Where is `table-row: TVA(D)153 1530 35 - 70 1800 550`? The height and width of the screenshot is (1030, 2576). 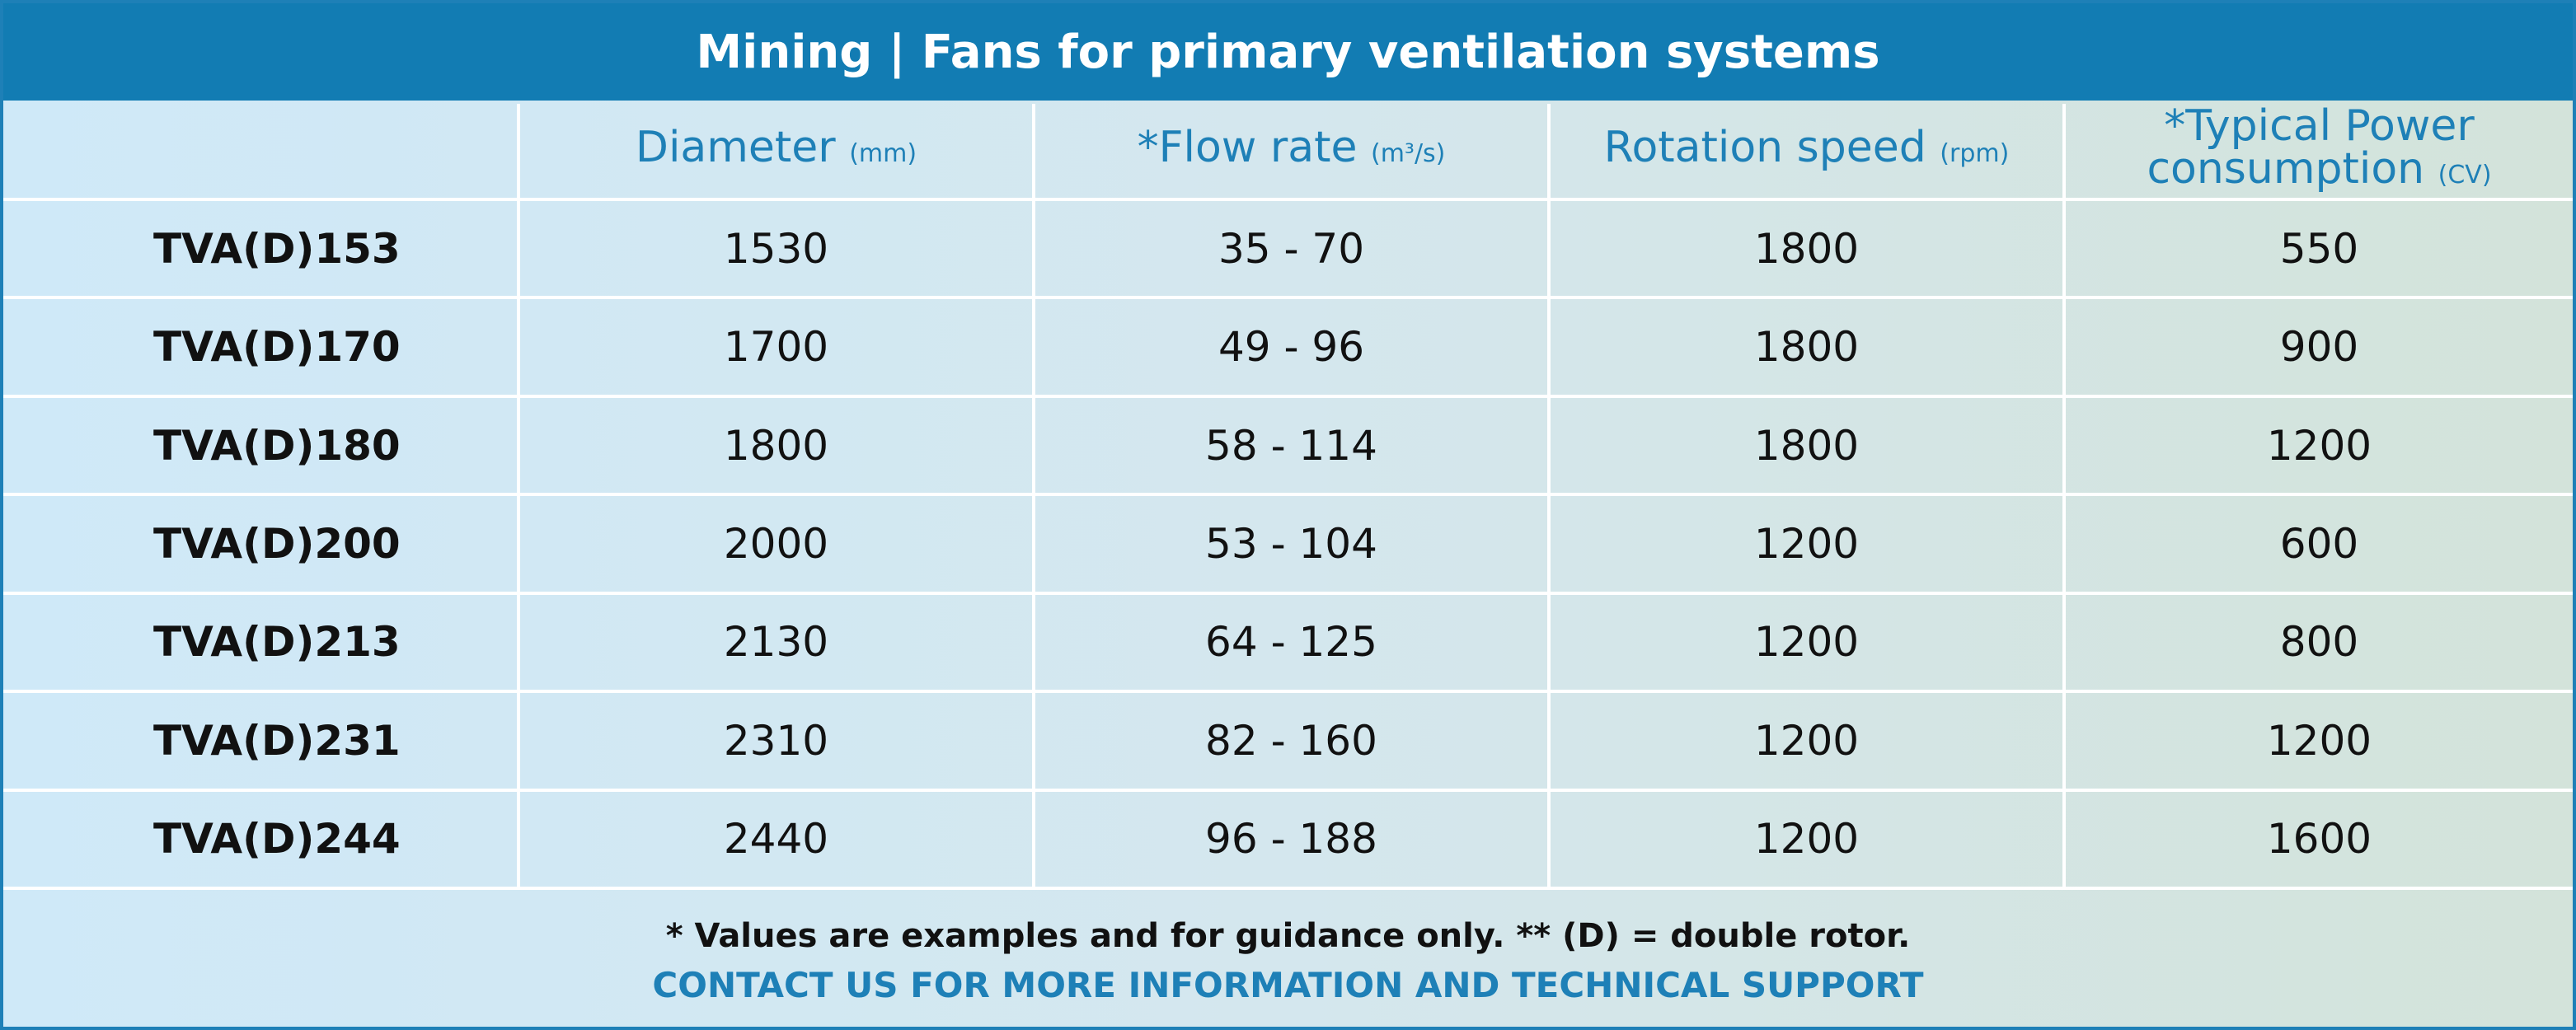 table-row: TVA(D)153 1530 35 - 70 1800 550 is located at coordinates (1288, 249).